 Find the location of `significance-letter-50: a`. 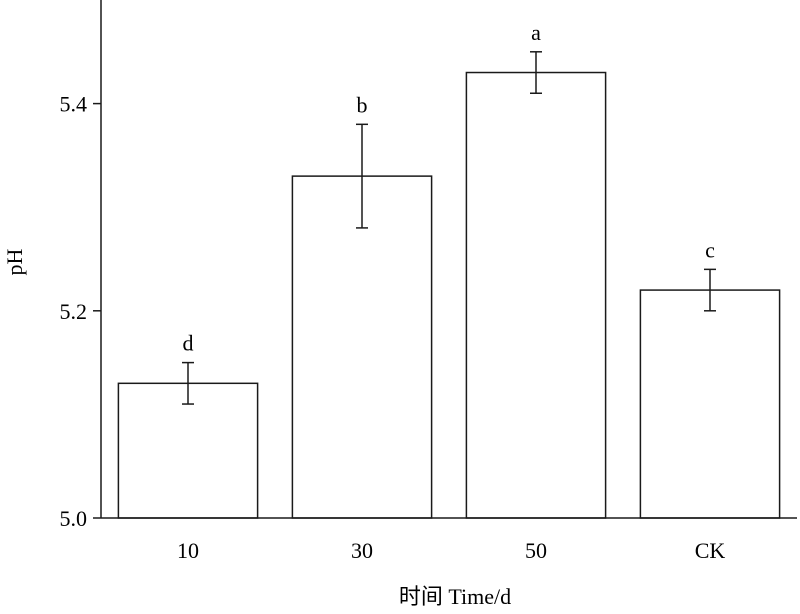

significance-letter-50: a is located at coordinates (536, 32).